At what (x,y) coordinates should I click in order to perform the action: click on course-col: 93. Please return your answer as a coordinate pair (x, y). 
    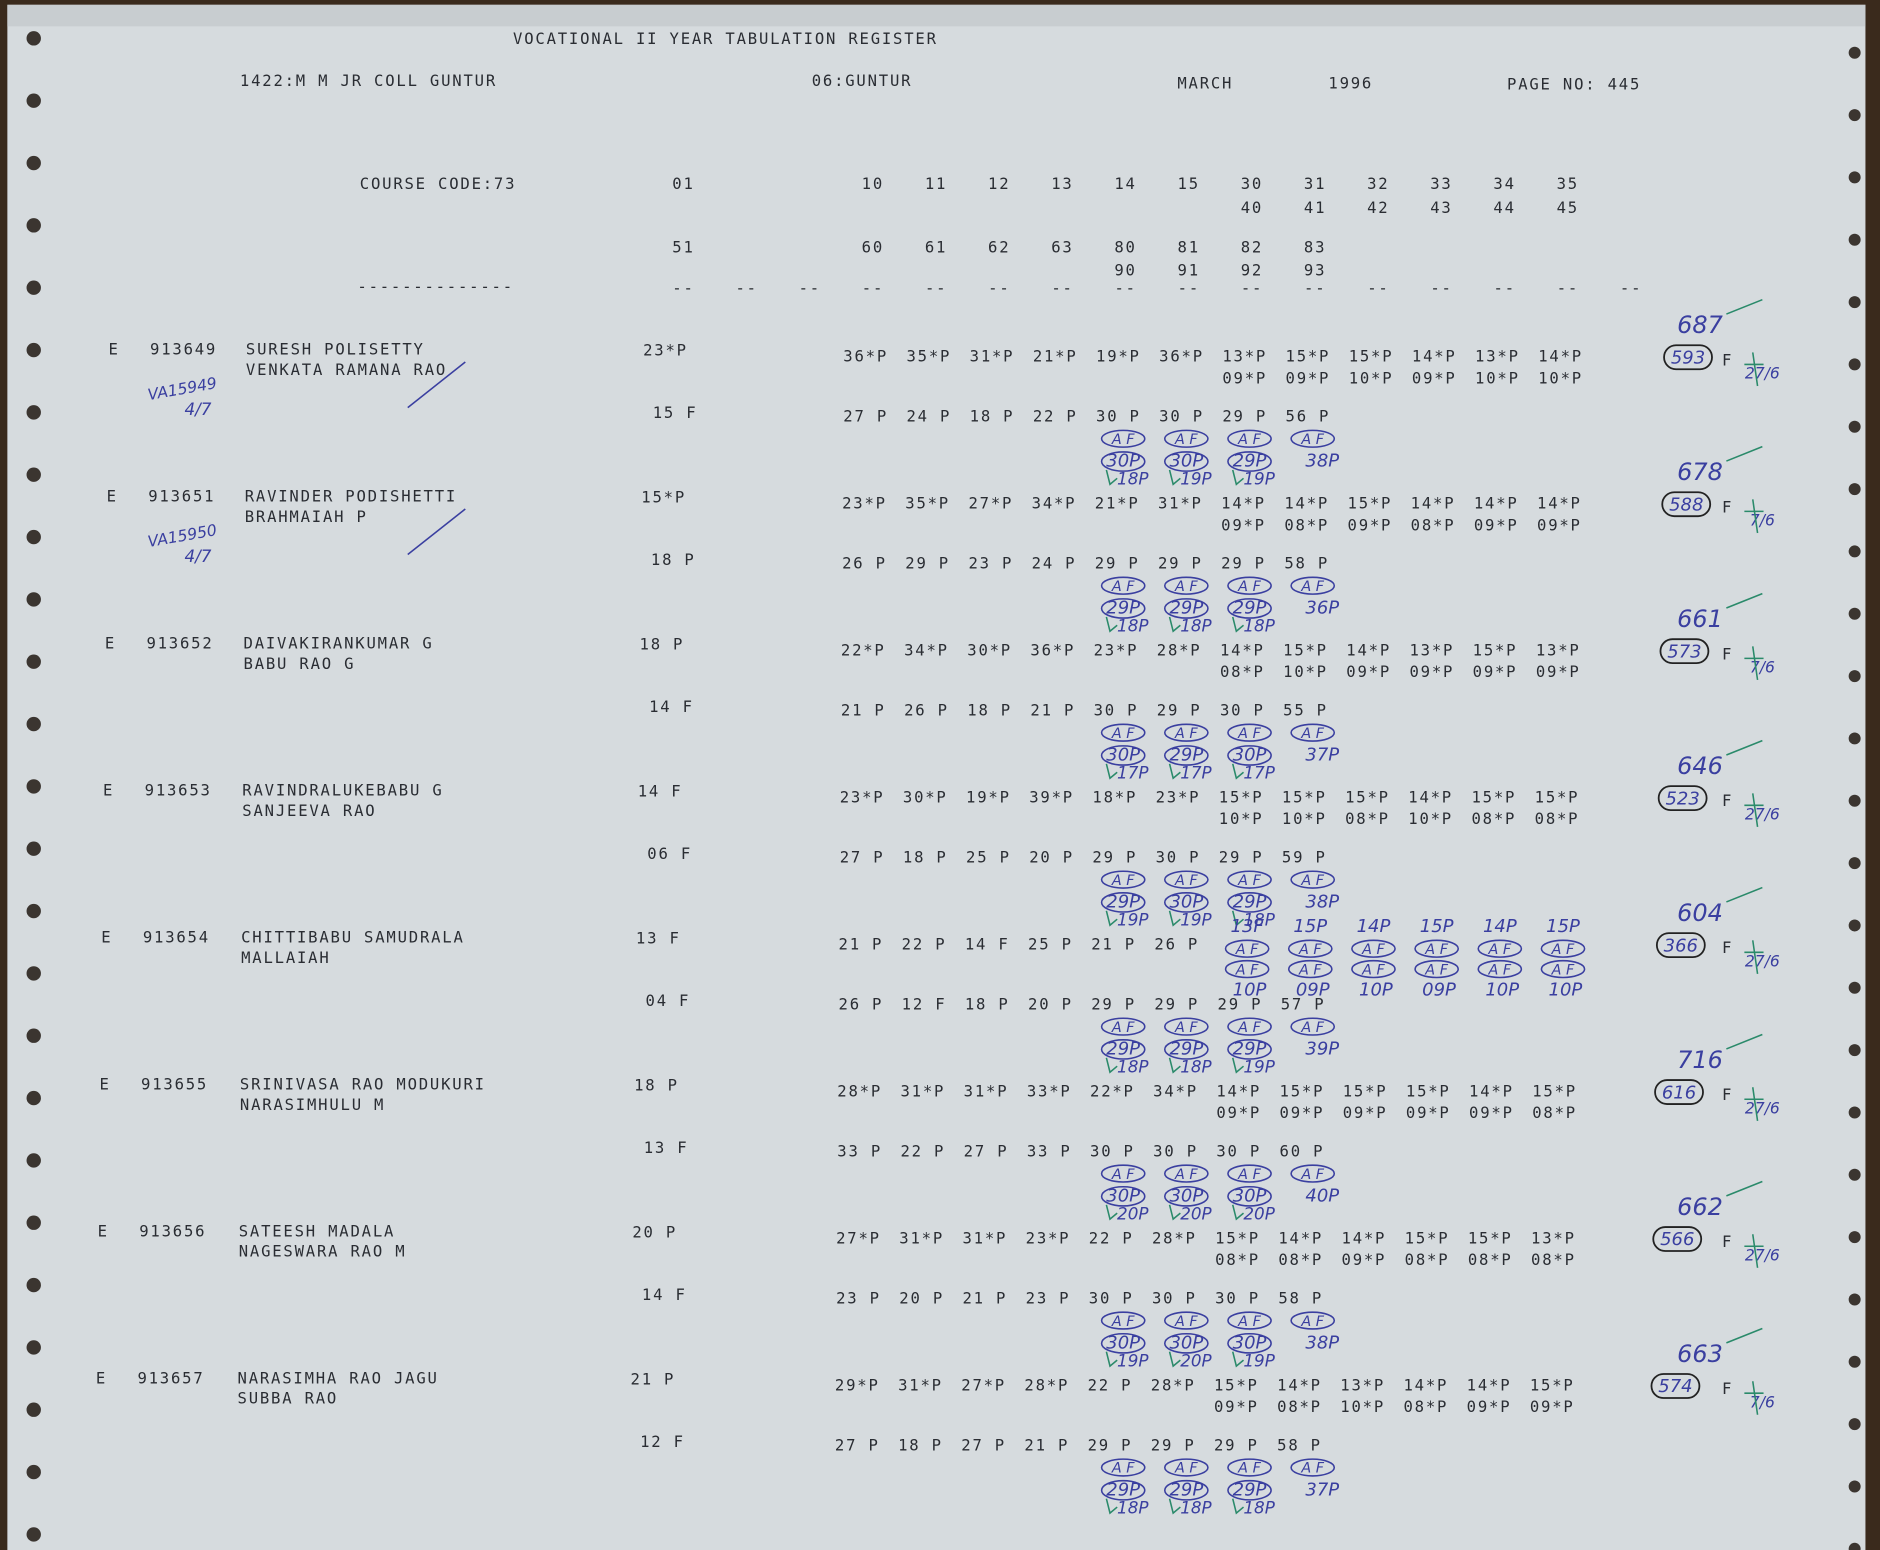
    Looking at the image, I should click on (1315, 270).